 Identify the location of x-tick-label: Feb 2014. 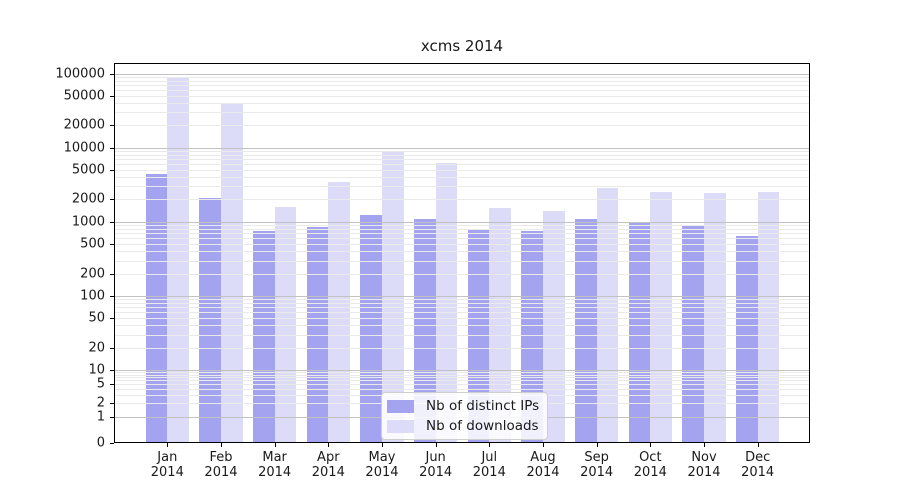
(221, 465).